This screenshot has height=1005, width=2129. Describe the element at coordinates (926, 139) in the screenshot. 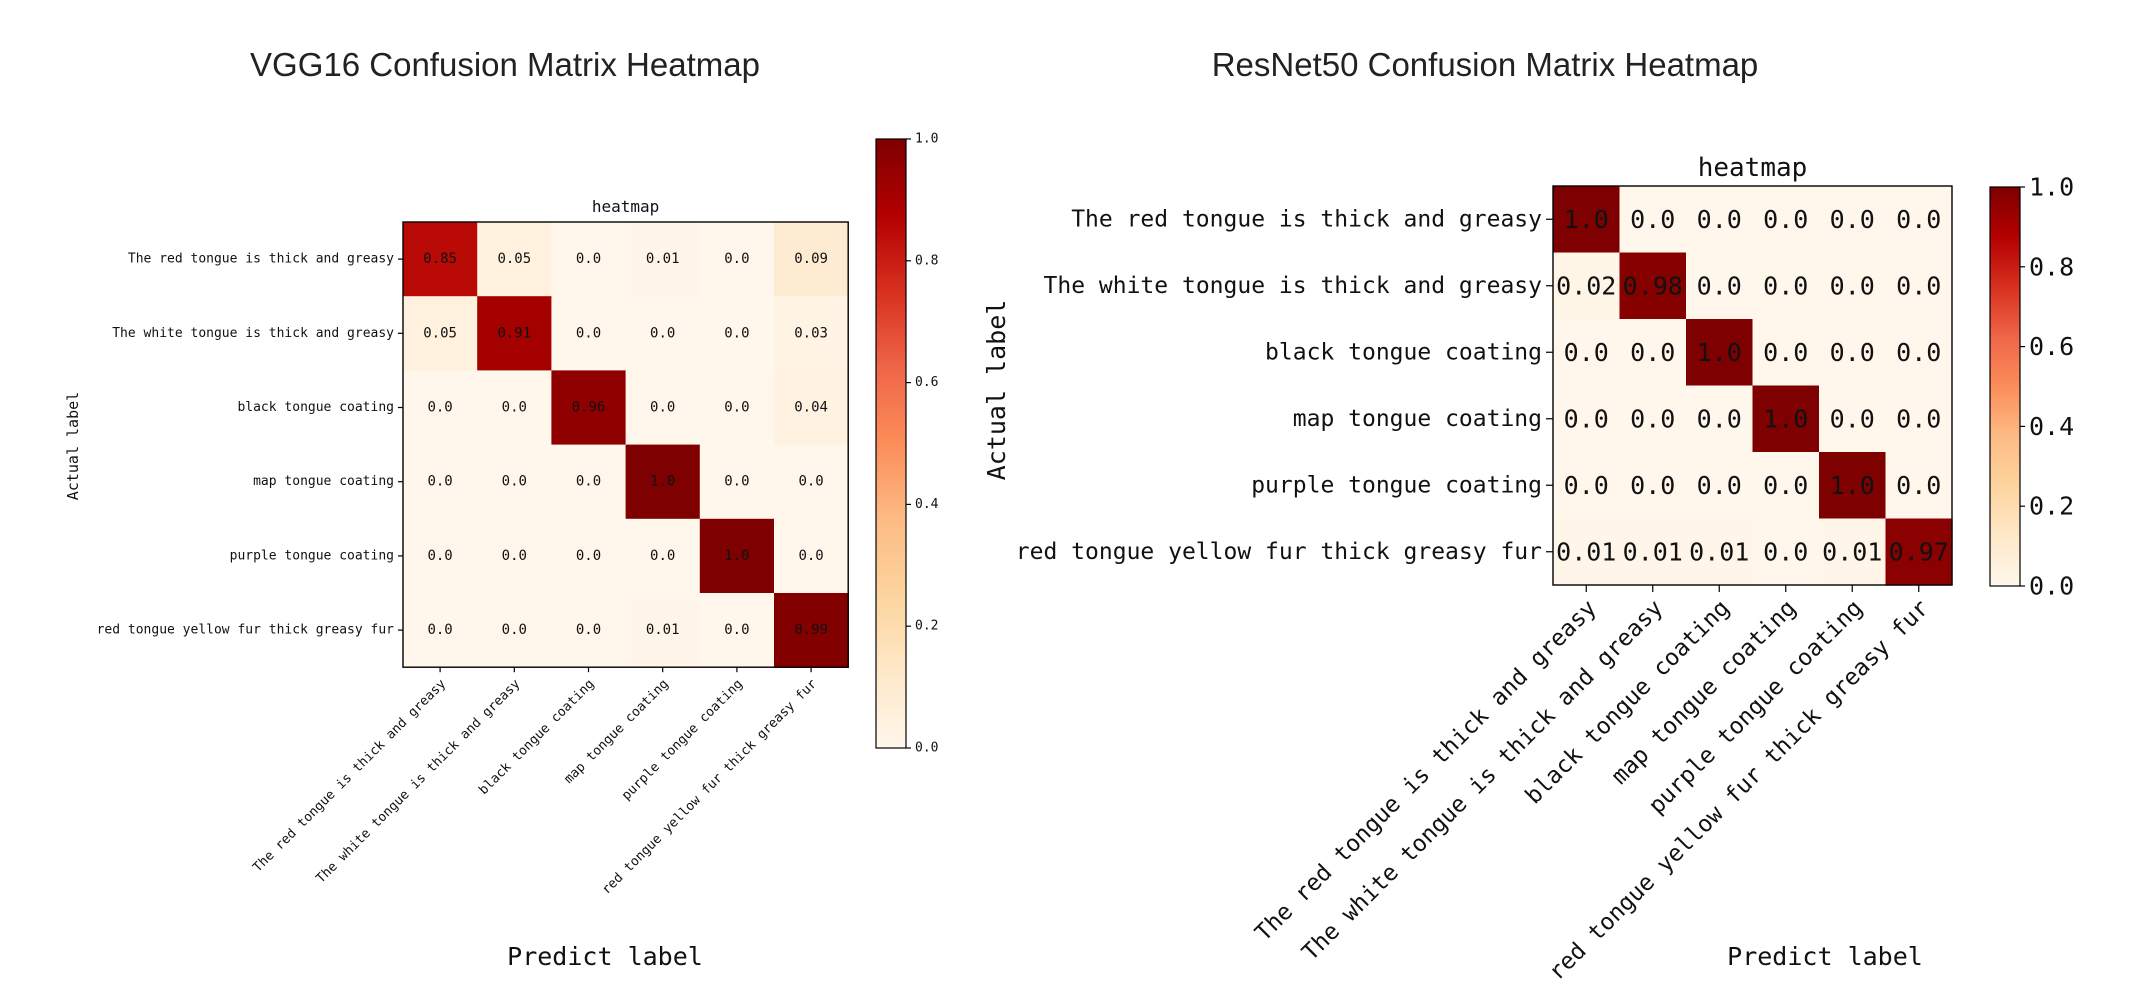

I see `colorbar-tick-label: 1.0` at that location.